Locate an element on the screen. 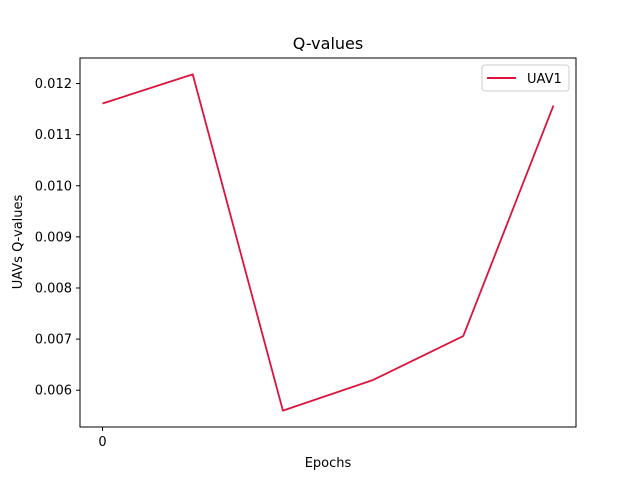 The image size is (640, 480). y-axis-label: UAVs Q-values is located at coordinates (18, 241).